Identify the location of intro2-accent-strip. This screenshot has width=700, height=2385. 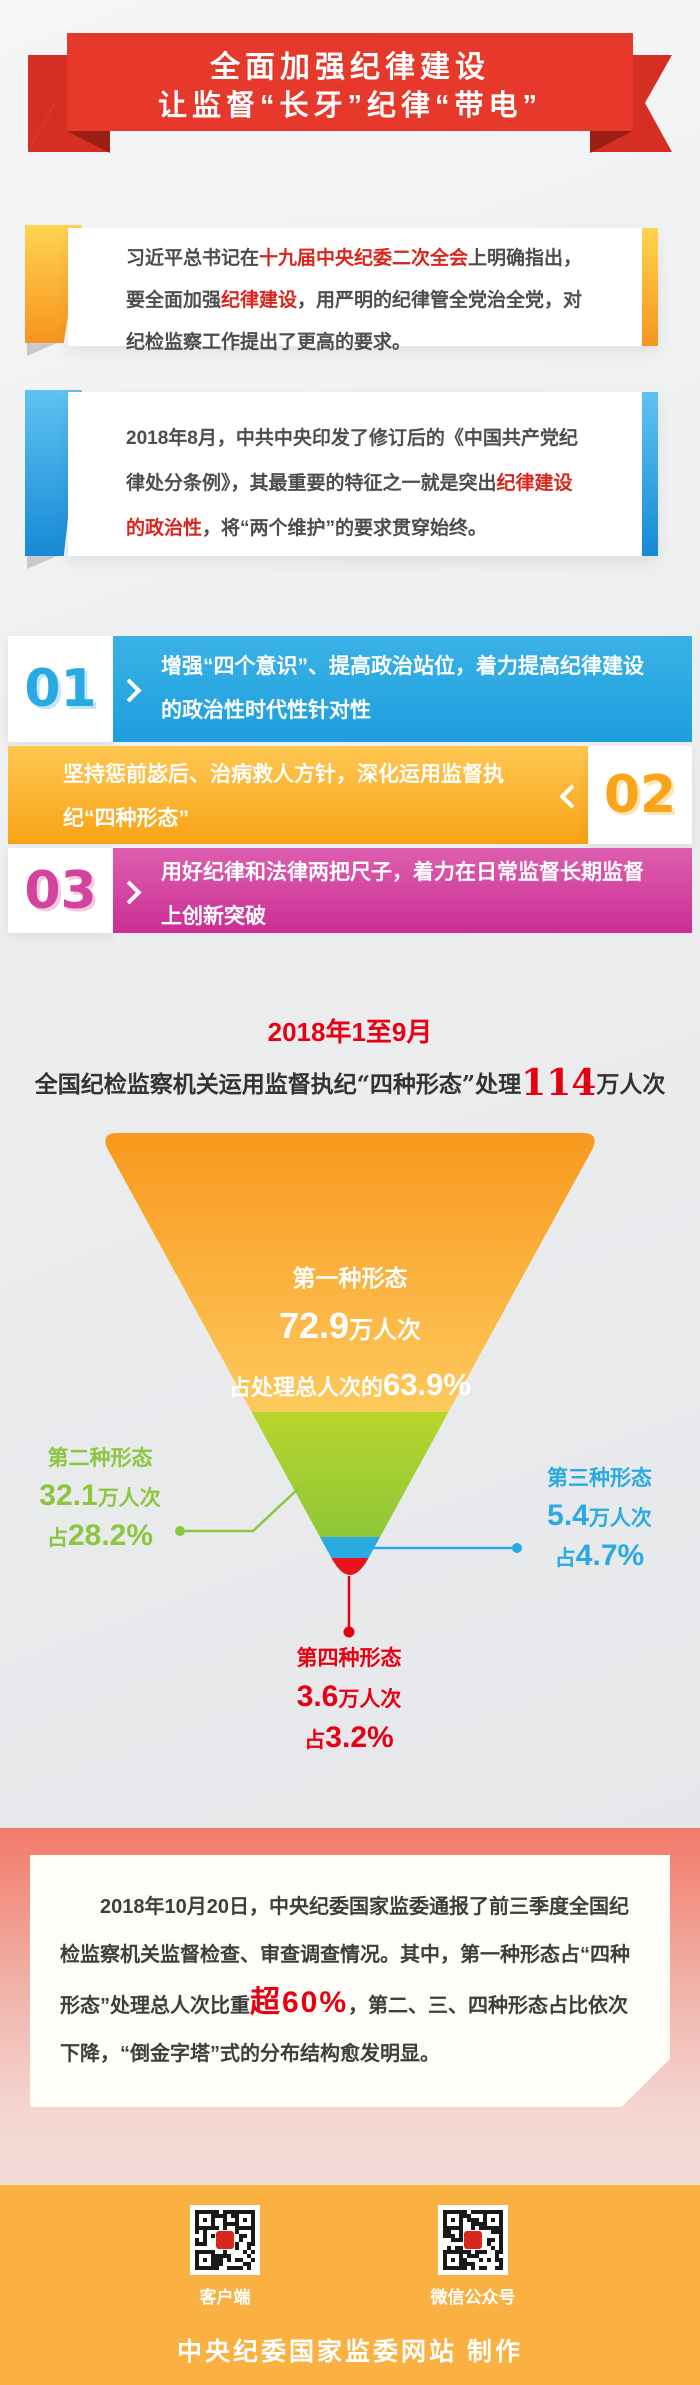
(650, 474).